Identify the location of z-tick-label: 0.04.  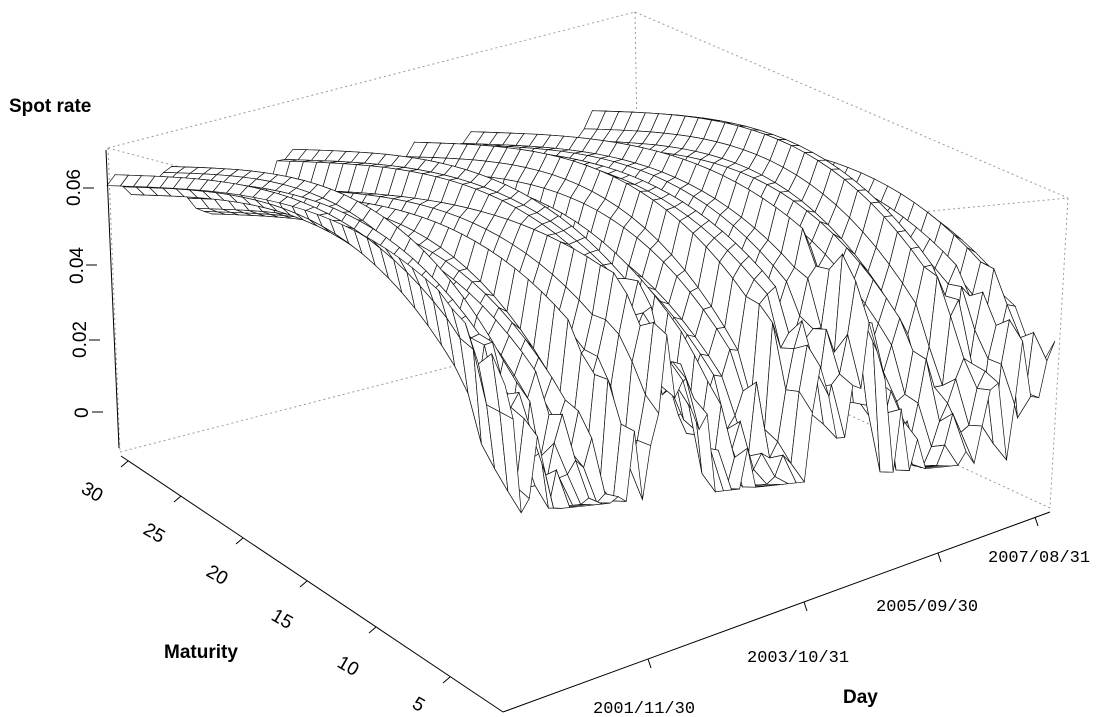
(77, 265).